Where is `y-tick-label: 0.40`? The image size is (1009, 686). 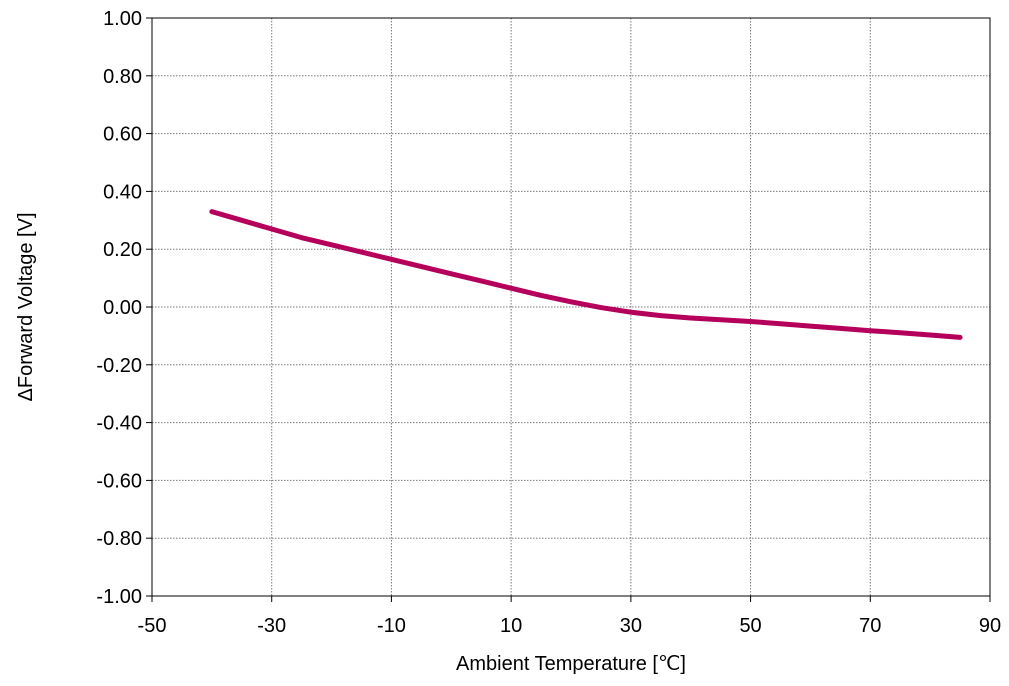
y-tick-label: 0.40 is located at coordinates (122, 192).